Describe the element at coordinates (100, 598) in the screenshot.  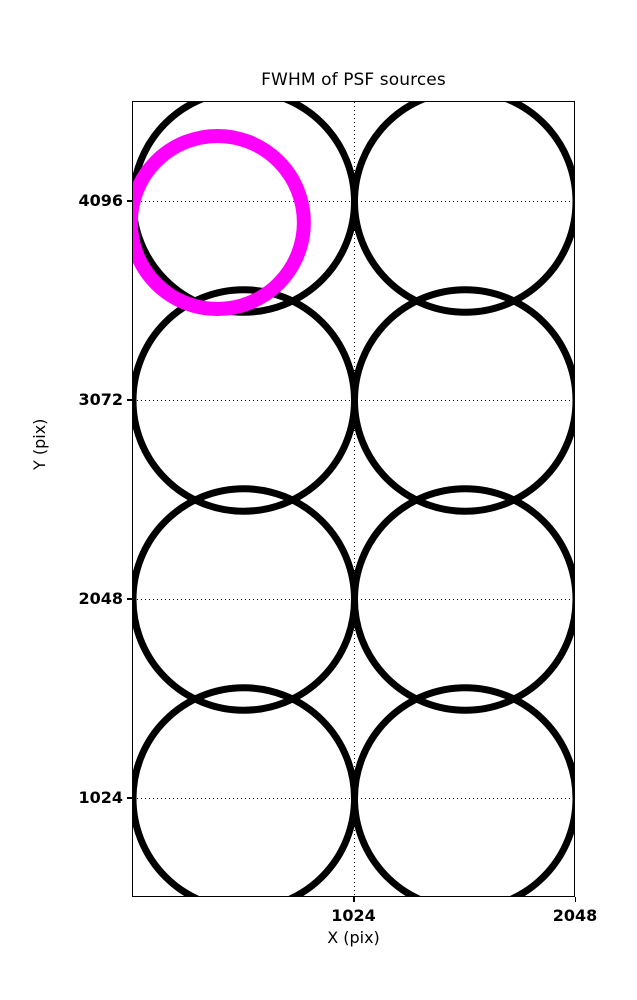
I see `y-tick-label: 2048` at that location.